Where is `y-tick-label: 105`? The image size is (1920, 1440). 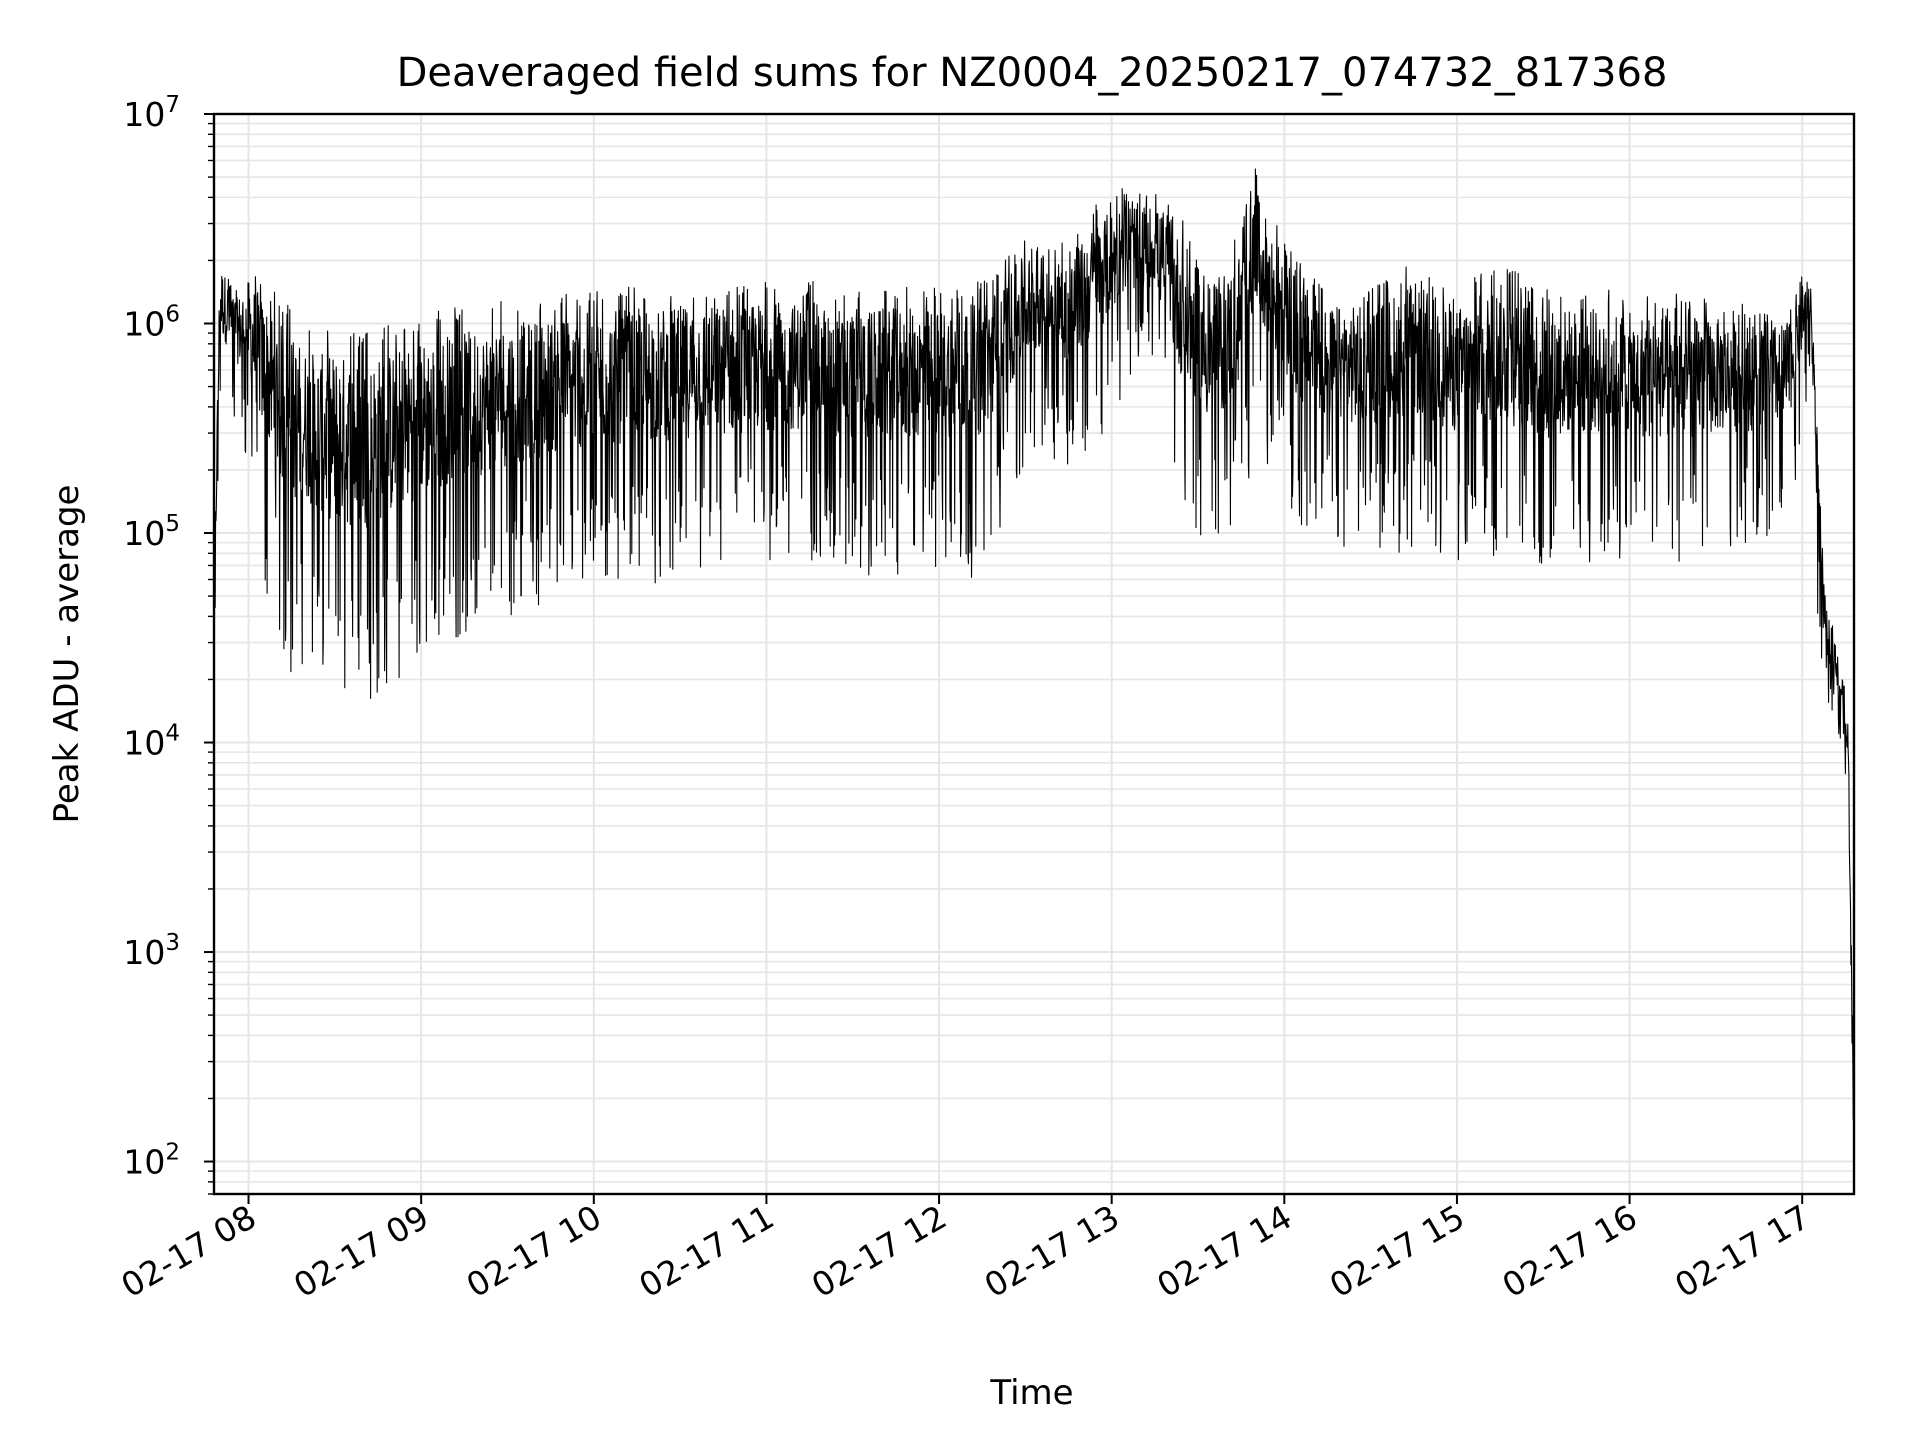
y-tick-label: 105 is located at coordinates (151, 532).